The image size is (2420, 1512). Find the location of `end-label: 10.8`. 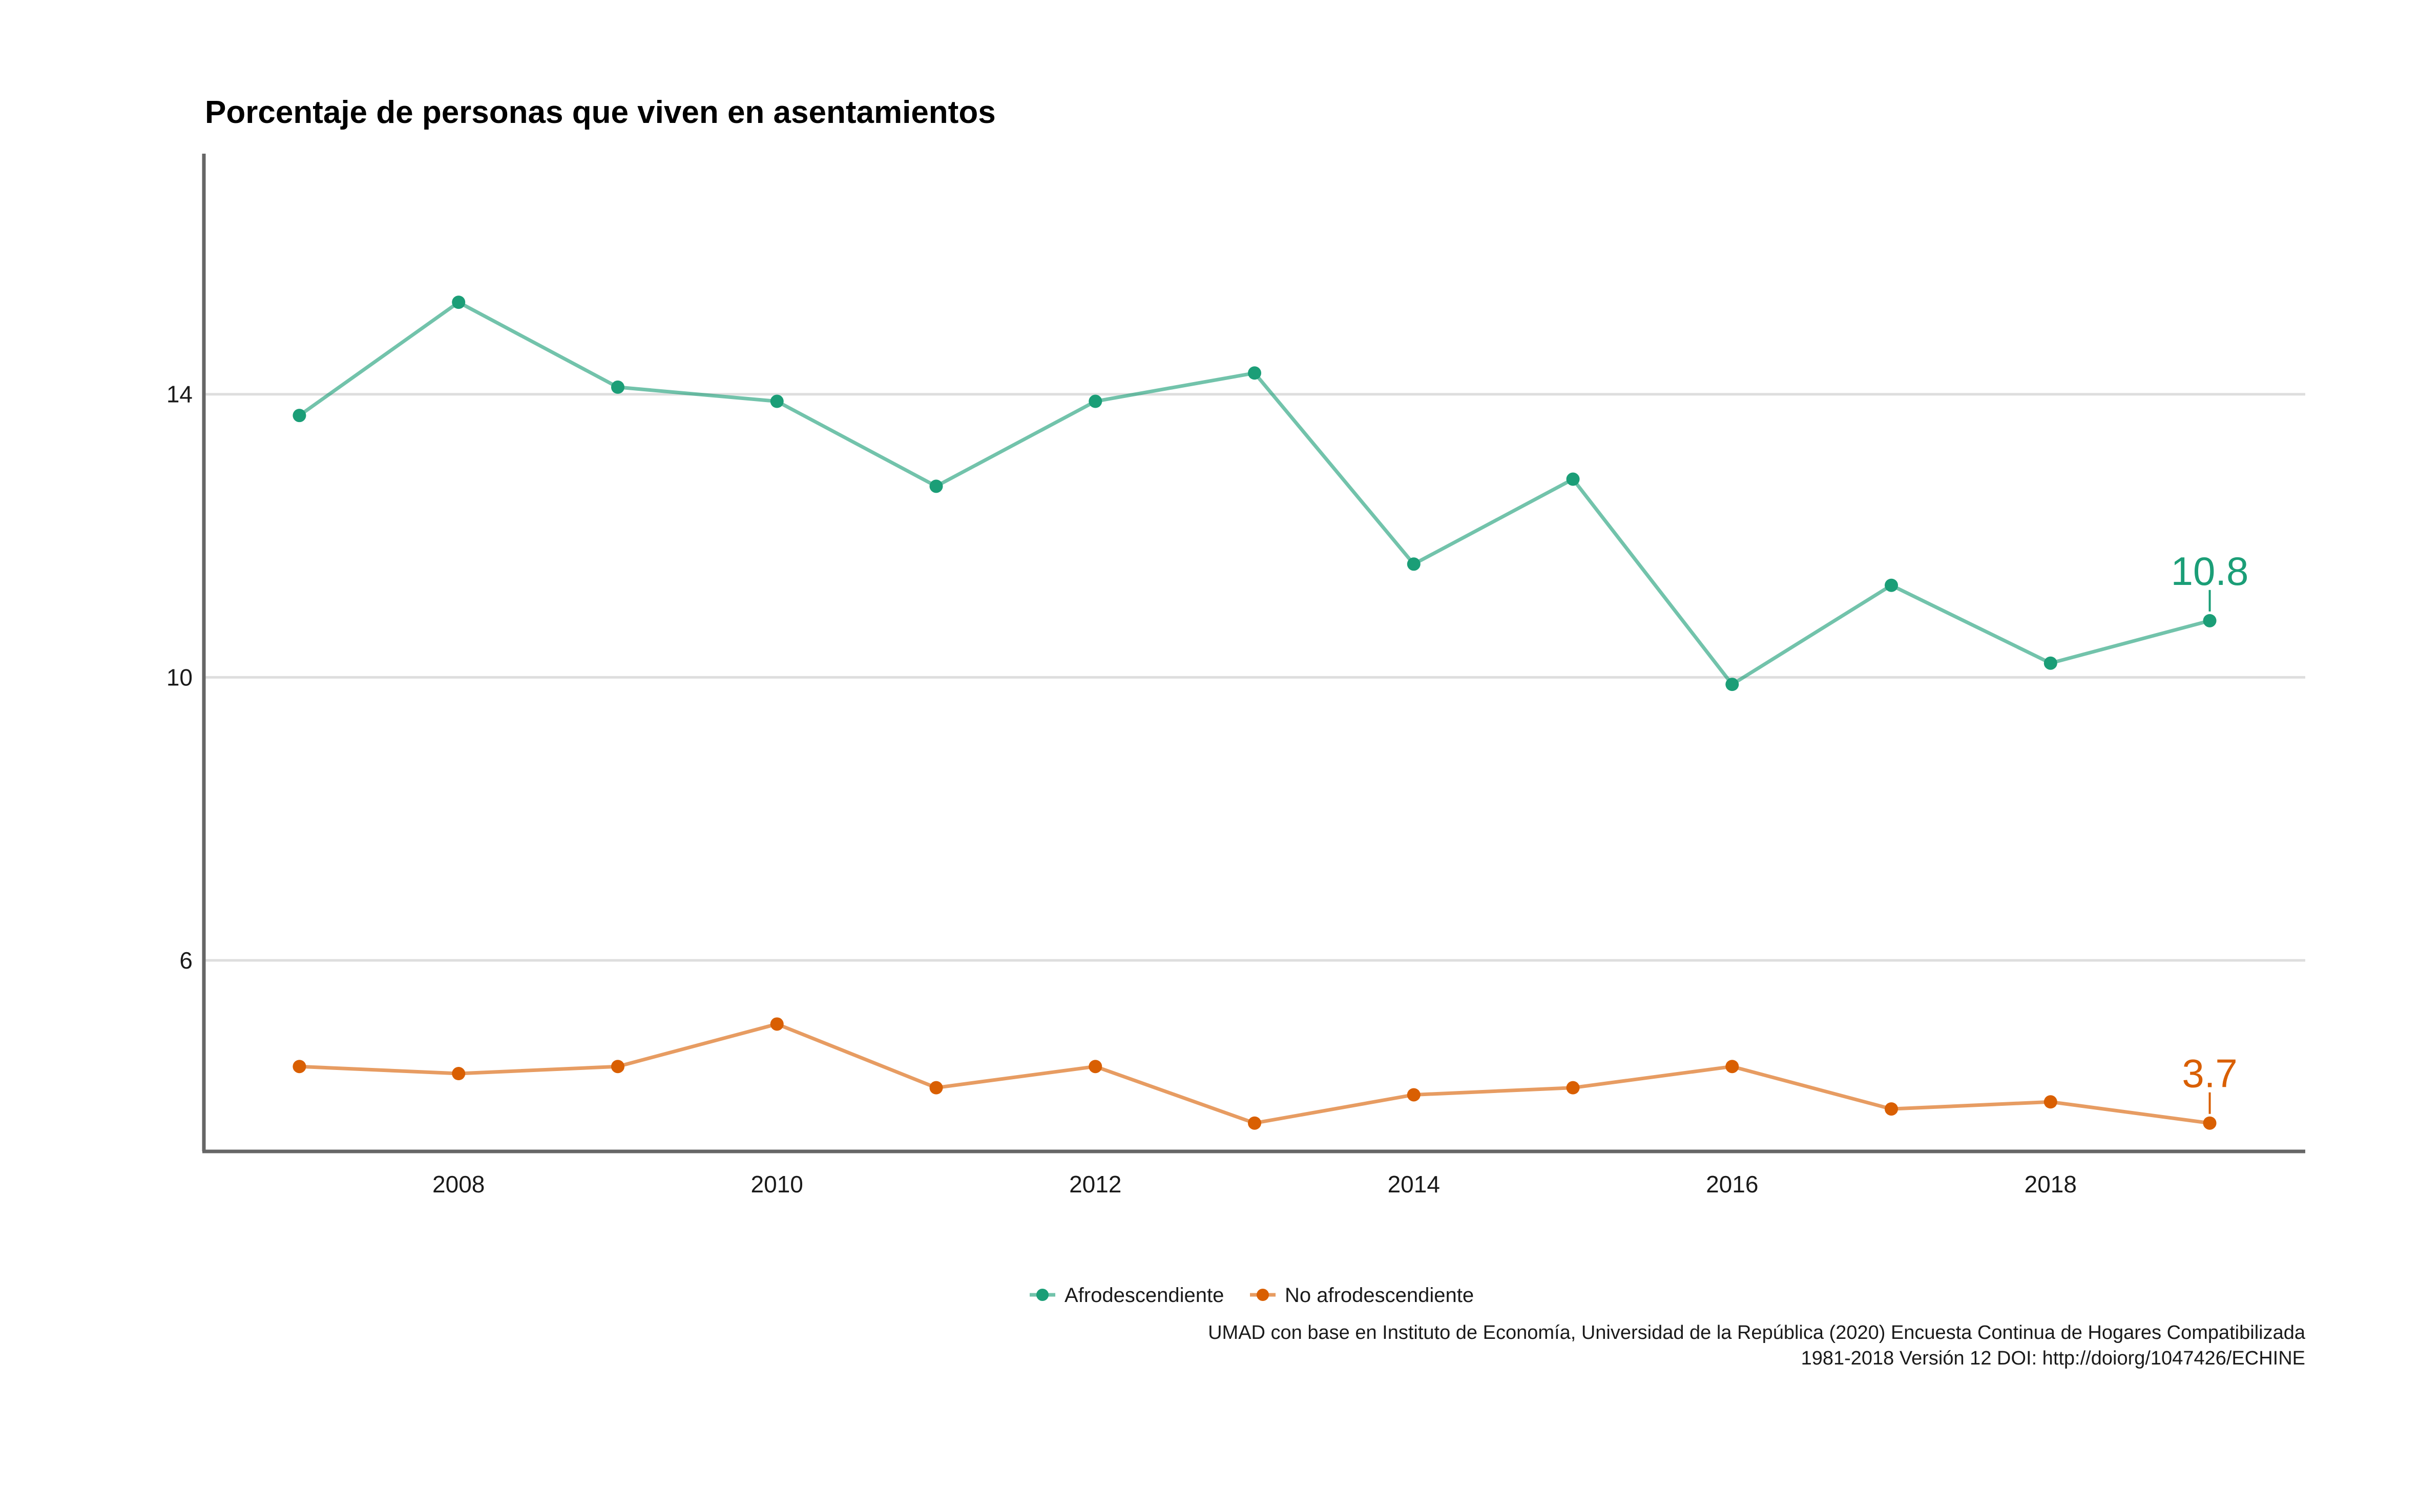

end-label: 10.8 is located at coordinates (2210, 571).